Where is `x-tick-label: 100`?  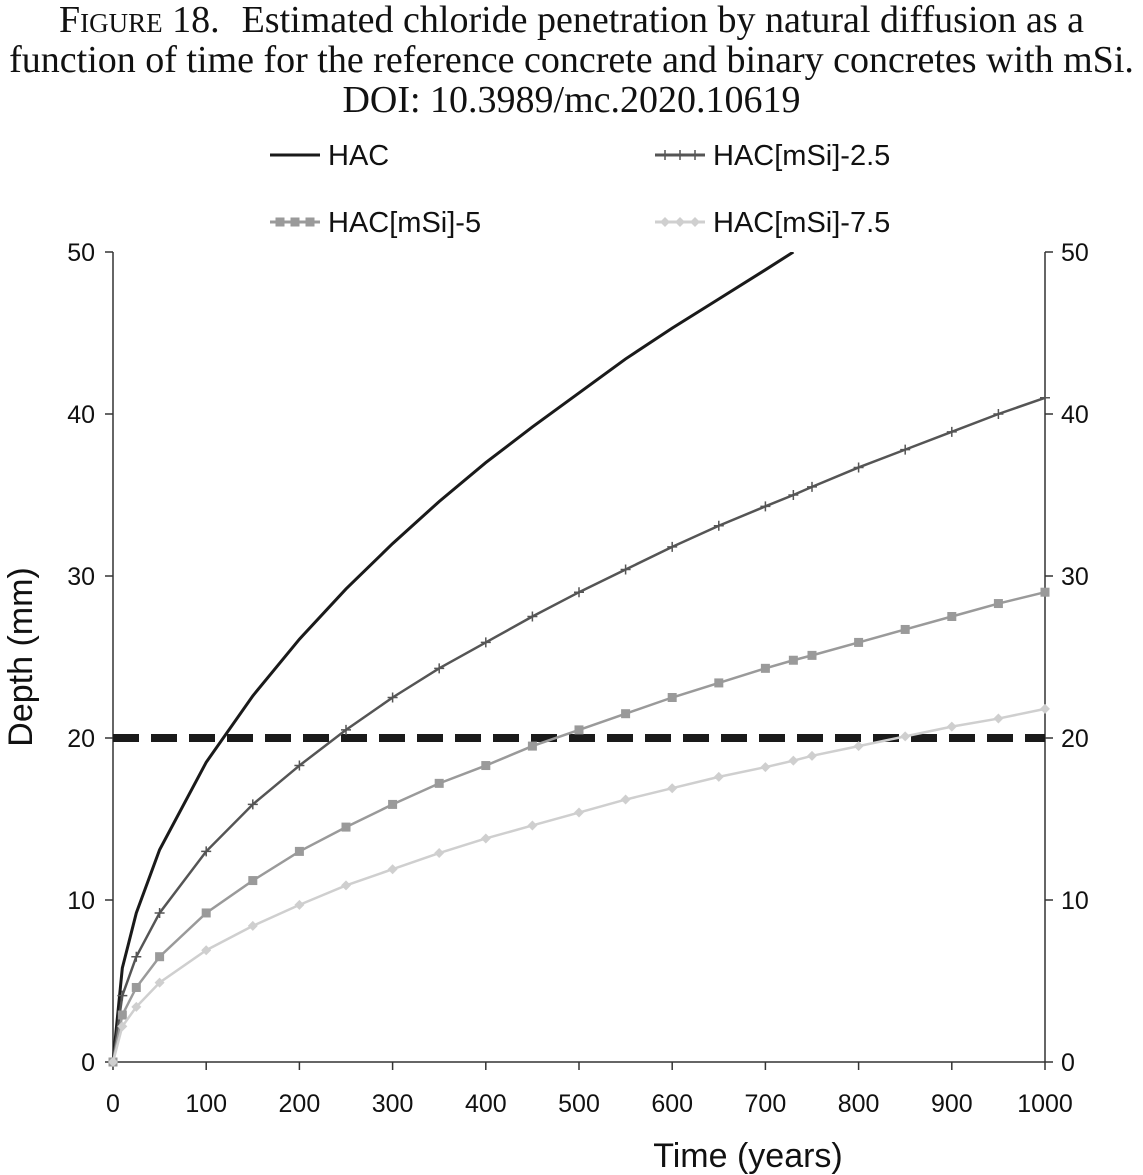 x-tick-label: 100 is located at coordinates (206, 1104).